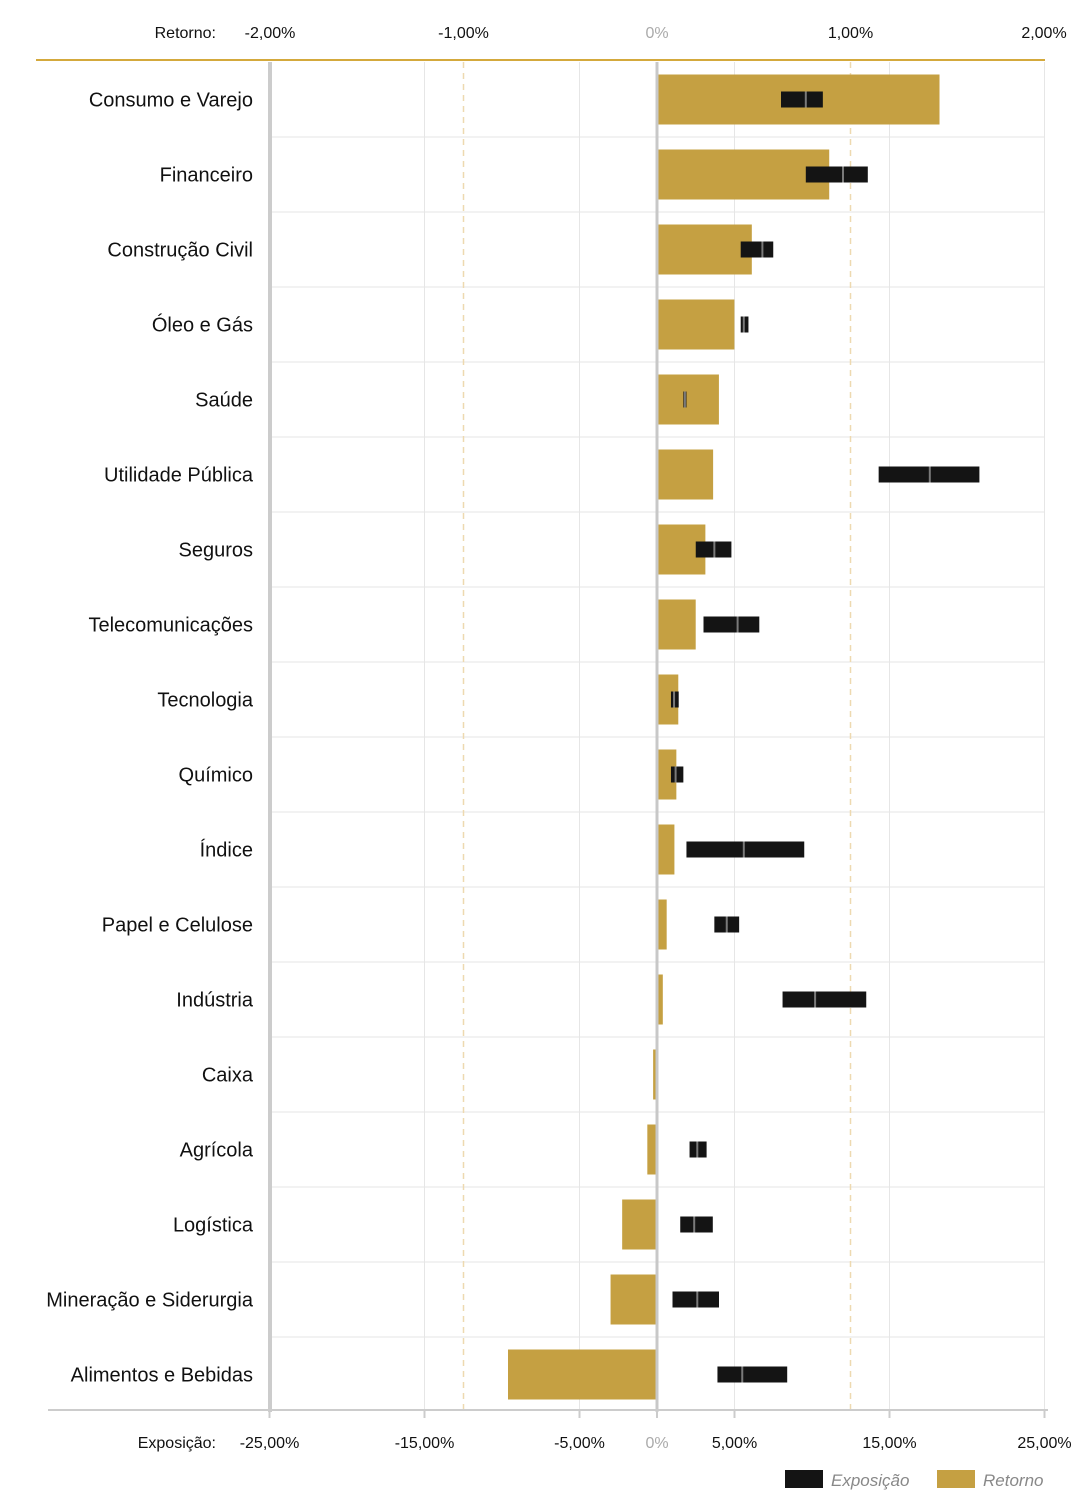 This screenshot has width=1073, height=1491. Describe the element at coordinates (870, 1480) in the screenshot. I see `legend-label-exposicao: Exposição` at that location.